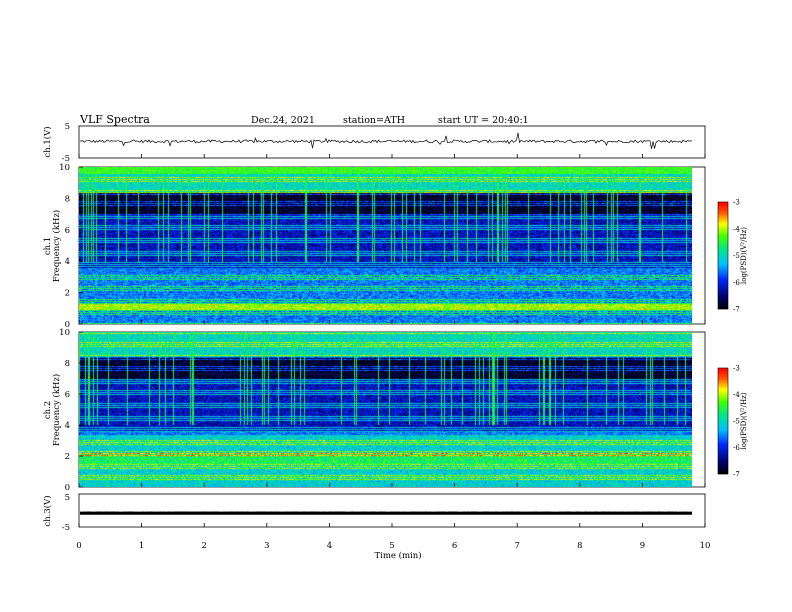 The height and width of the screenshot is (612, 792). I want to click on colorbar-frame, so click(723, 421).